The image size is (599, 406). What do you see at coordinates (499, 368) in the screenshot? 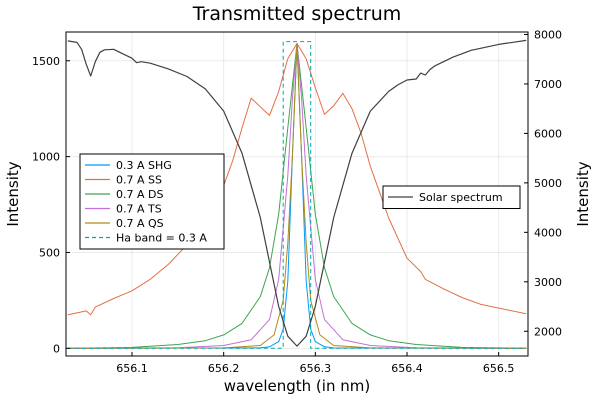
I see `x-tick-label: 656.5` at bounding box center [499, 368].